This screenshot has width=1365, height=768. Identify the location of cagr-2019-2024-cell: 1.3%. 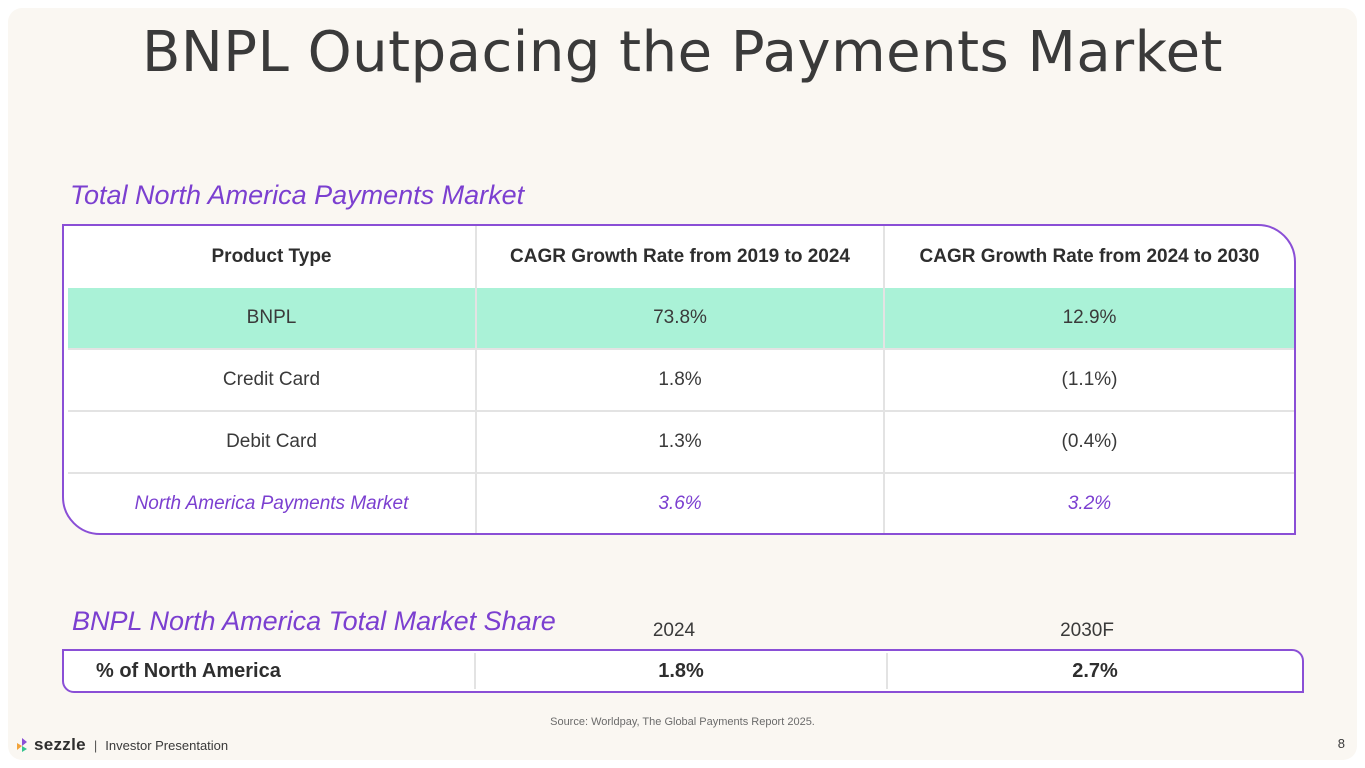
(679, 441).